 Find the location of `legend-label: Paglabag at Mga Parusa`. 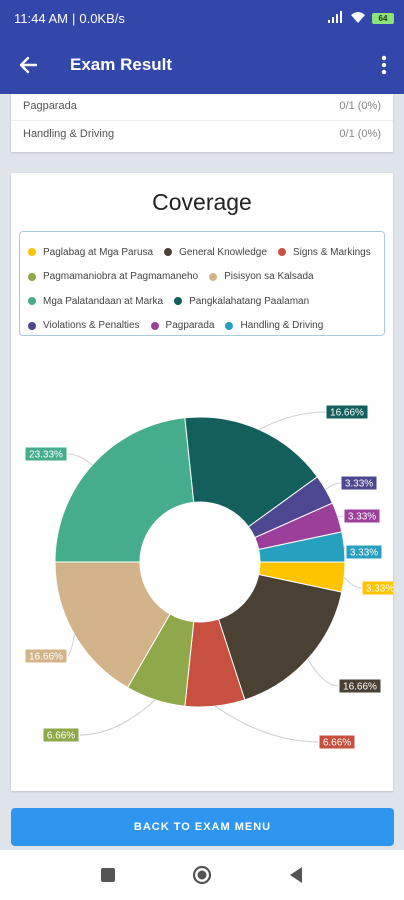

legend-label: Paglabag at Mga Parusa is located at coordinates (98, 252).